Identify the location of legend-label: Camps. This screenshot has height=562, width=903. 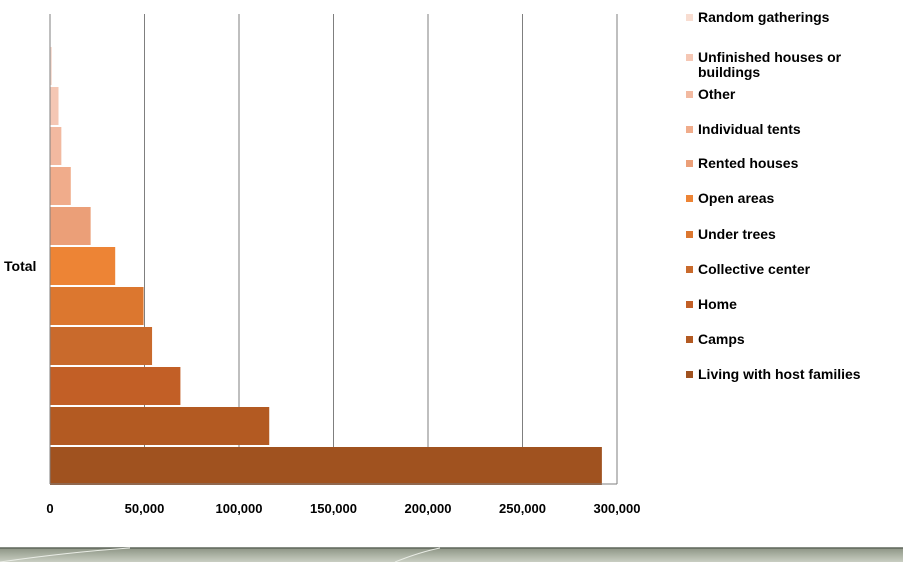
(721, 339).